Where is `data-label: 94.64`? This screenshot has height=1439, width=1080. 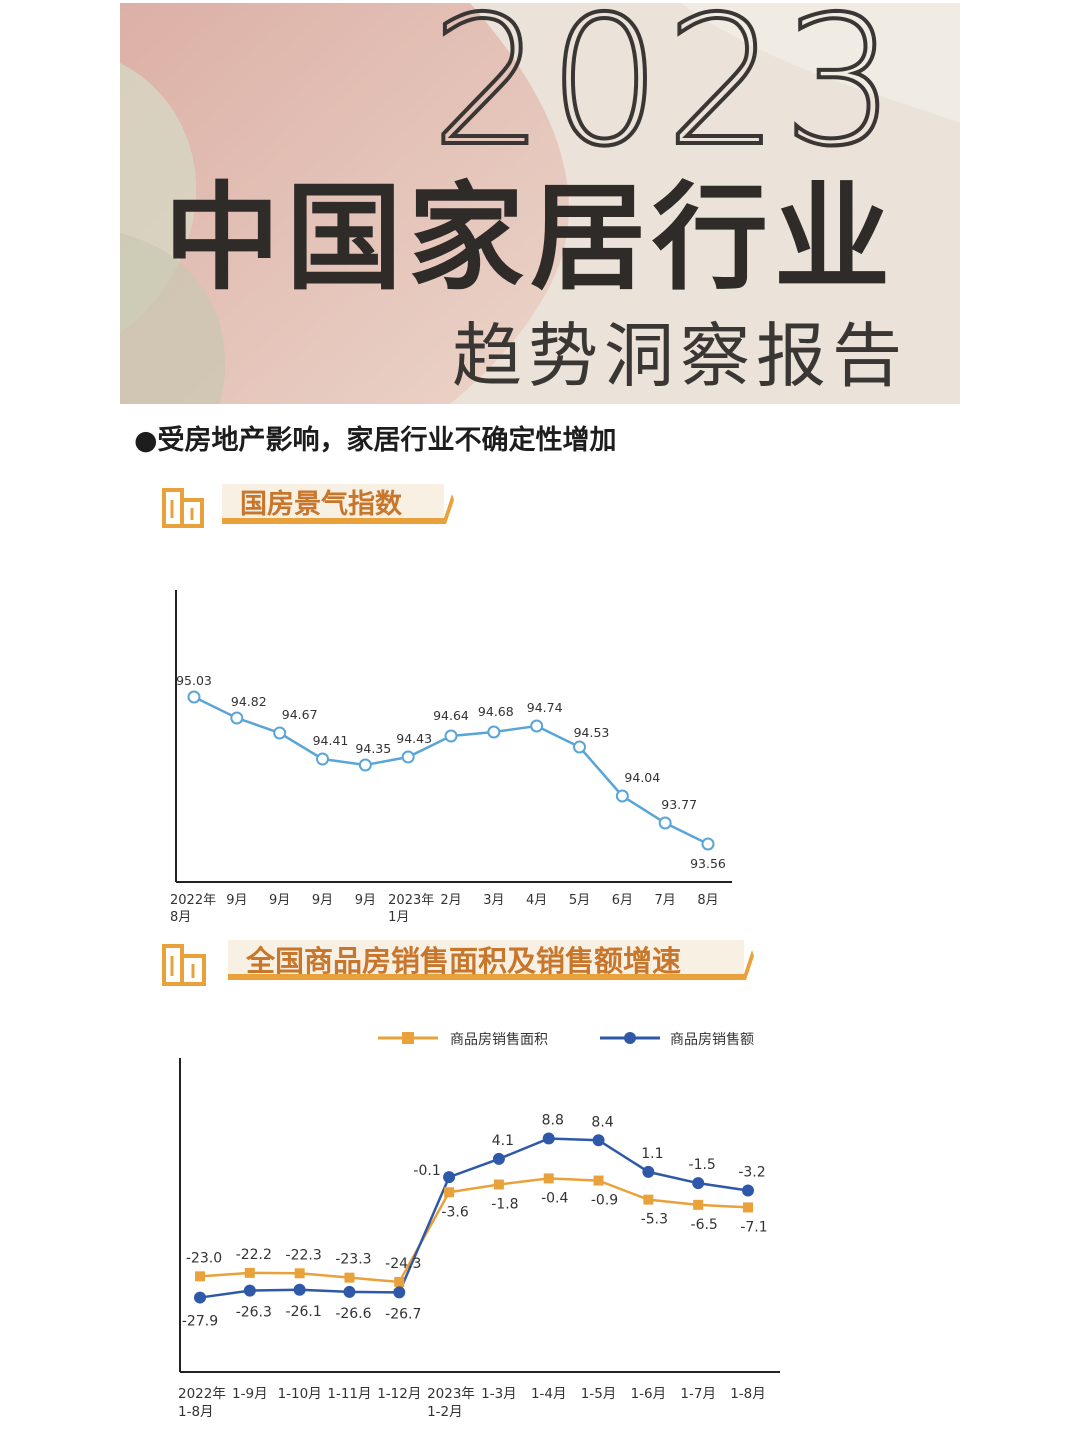
data-label: 94.64 is located at coordinates (451, 715).